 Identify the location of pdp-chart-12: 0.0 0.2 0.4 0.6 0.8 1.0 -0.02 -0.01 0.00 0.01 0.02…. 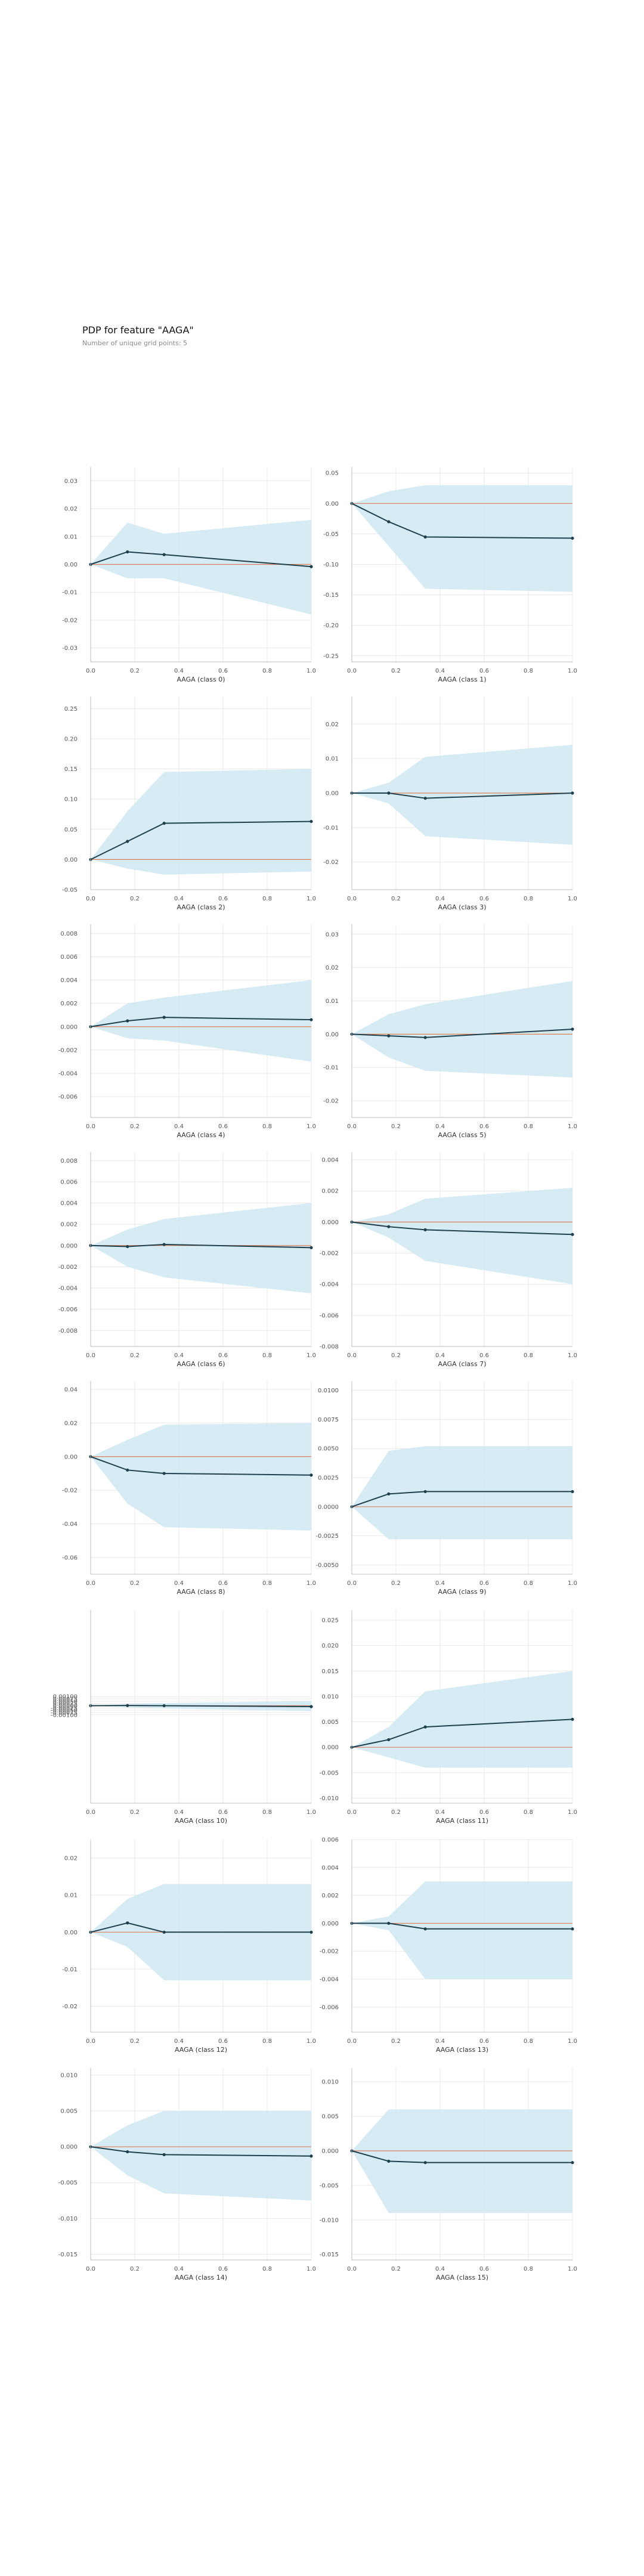
(189, 1947).